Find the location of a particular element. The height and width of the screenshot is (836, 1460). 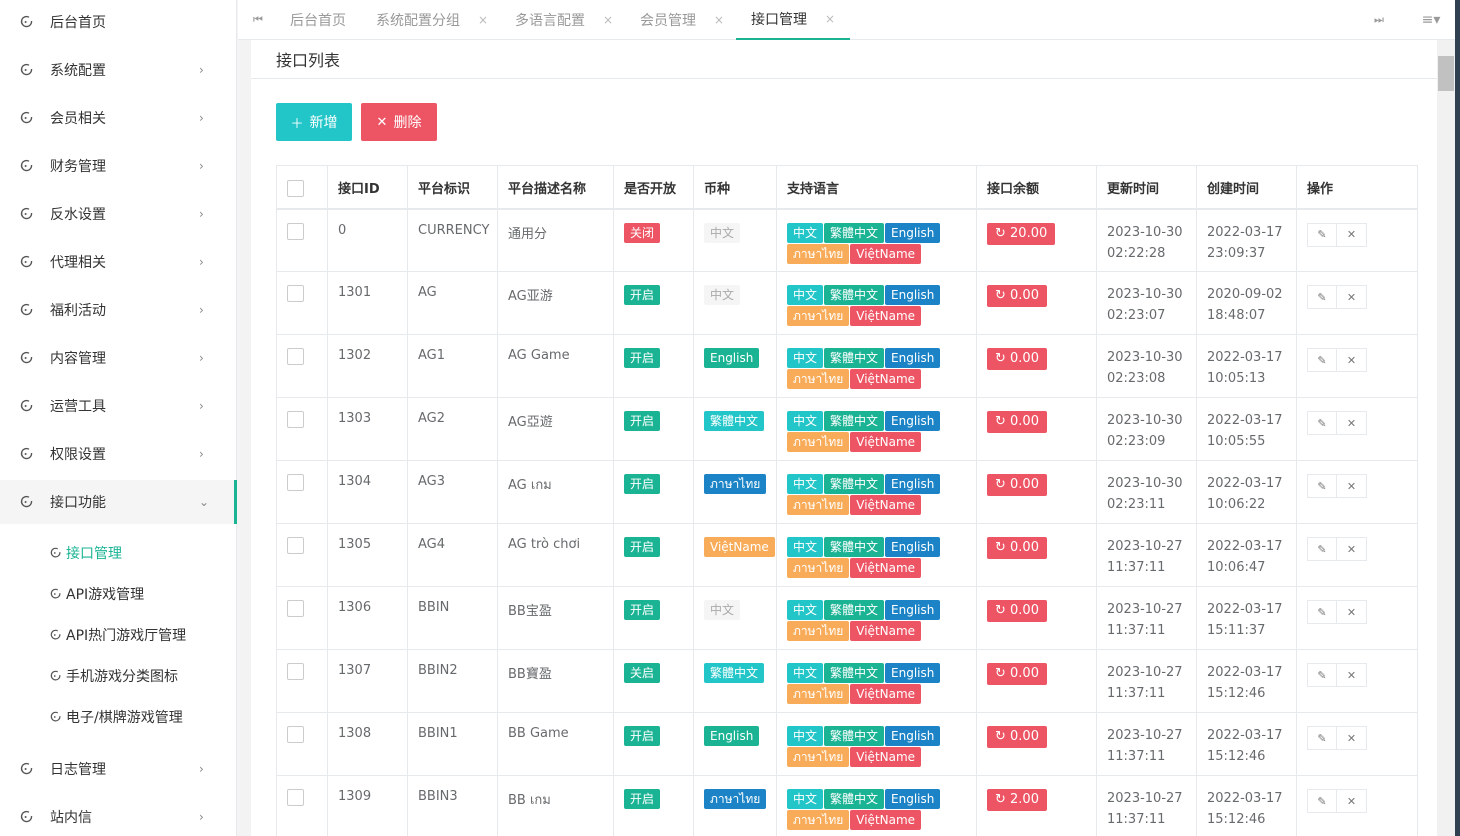

tab-2: 多语言配置 × is located at coordinates (564, 20).